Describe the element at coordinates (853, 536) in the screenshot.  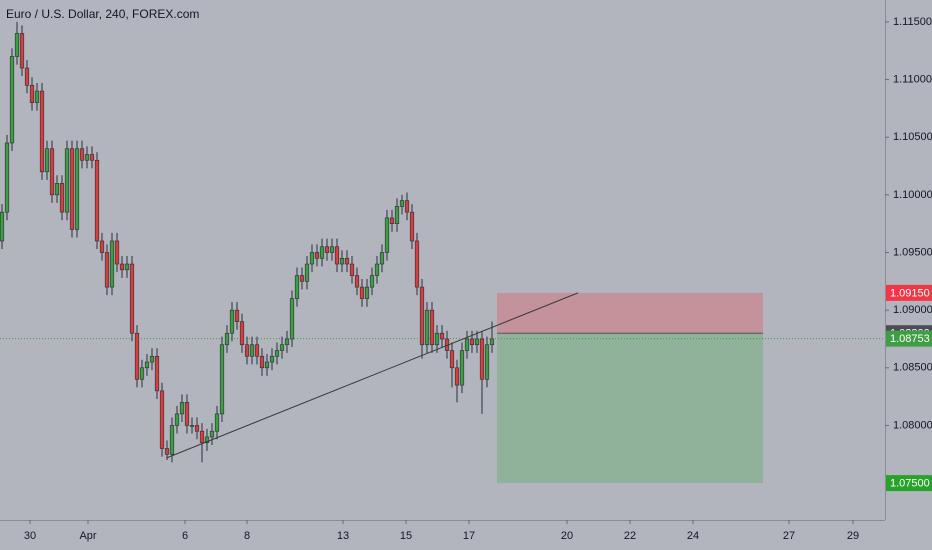
I see `x-tick-label: 29` at that location.